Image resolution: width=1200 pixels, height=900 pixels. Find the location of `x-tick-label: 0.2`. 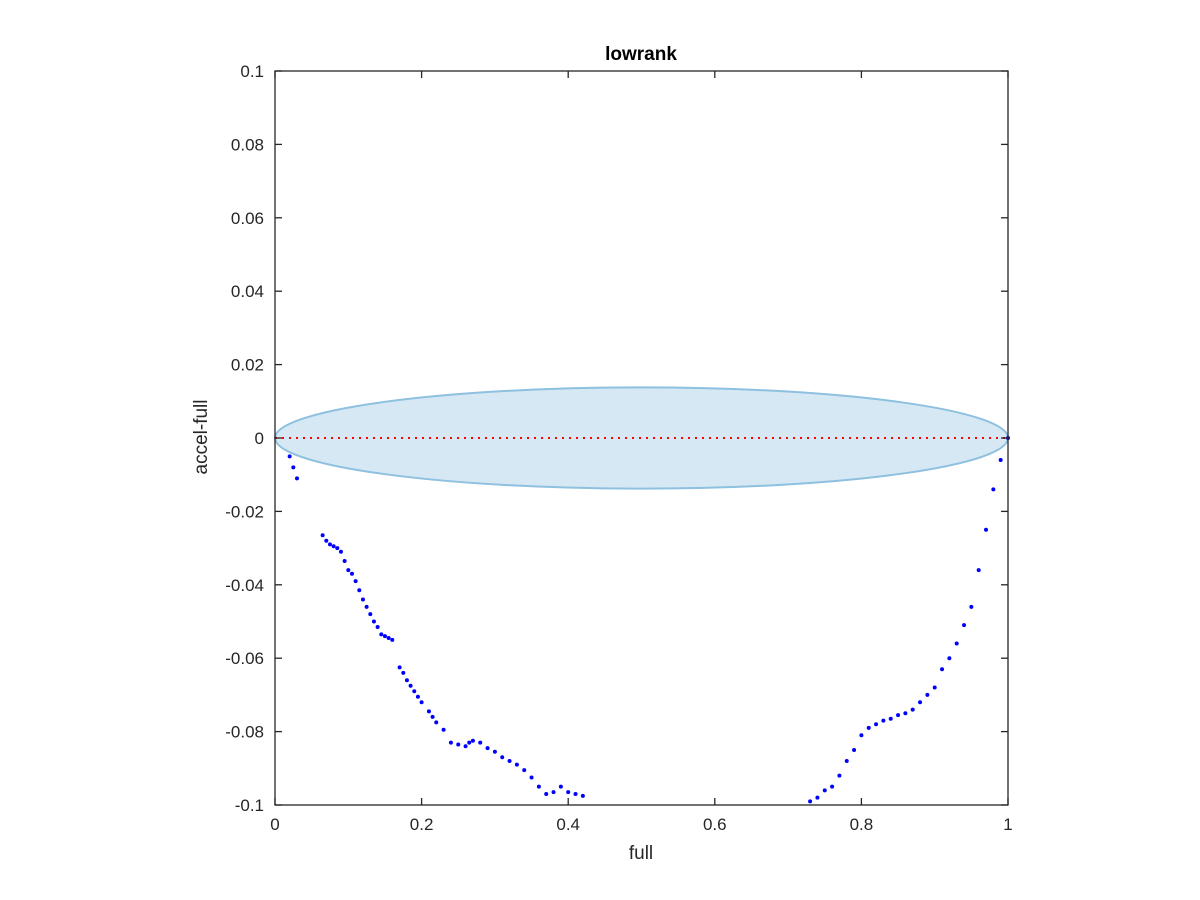

x-tick-label: 0.2 is located at coordinates (422, 824).